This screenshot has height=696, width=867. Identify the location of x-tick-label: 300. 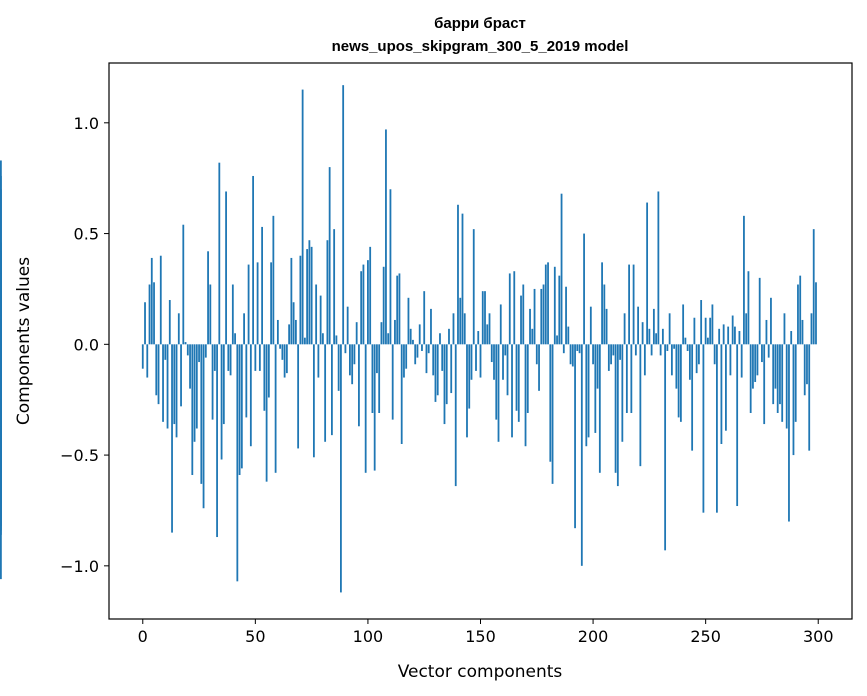
(818, 636).